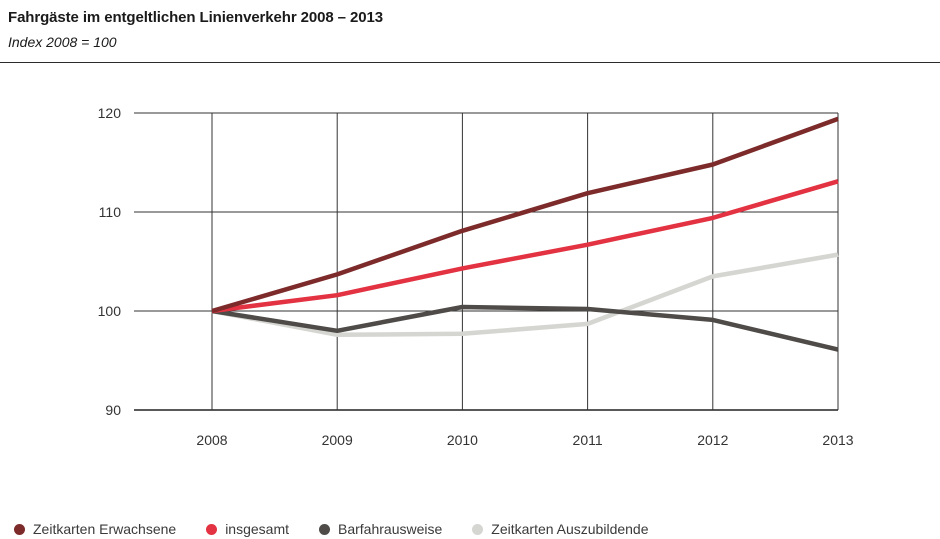  What do you see at coordinates (257, 529) in the screenshot?
I see `legend-label: insgesamt` at bounding box center [257, 529].